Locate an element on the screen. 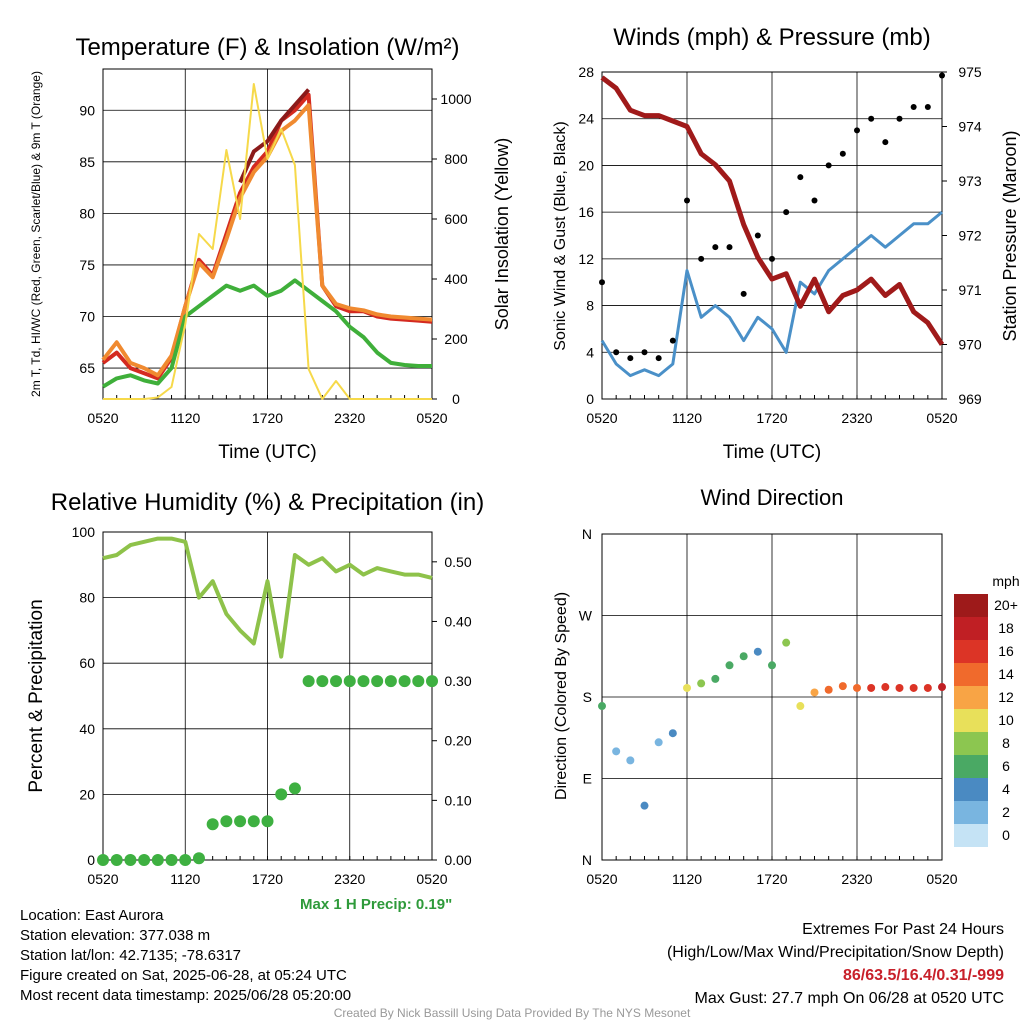 Image resolution: width=1024 pixels, height=1024 pixels. colorbar-unit-label: mph is located at coordinates (1005, 581).